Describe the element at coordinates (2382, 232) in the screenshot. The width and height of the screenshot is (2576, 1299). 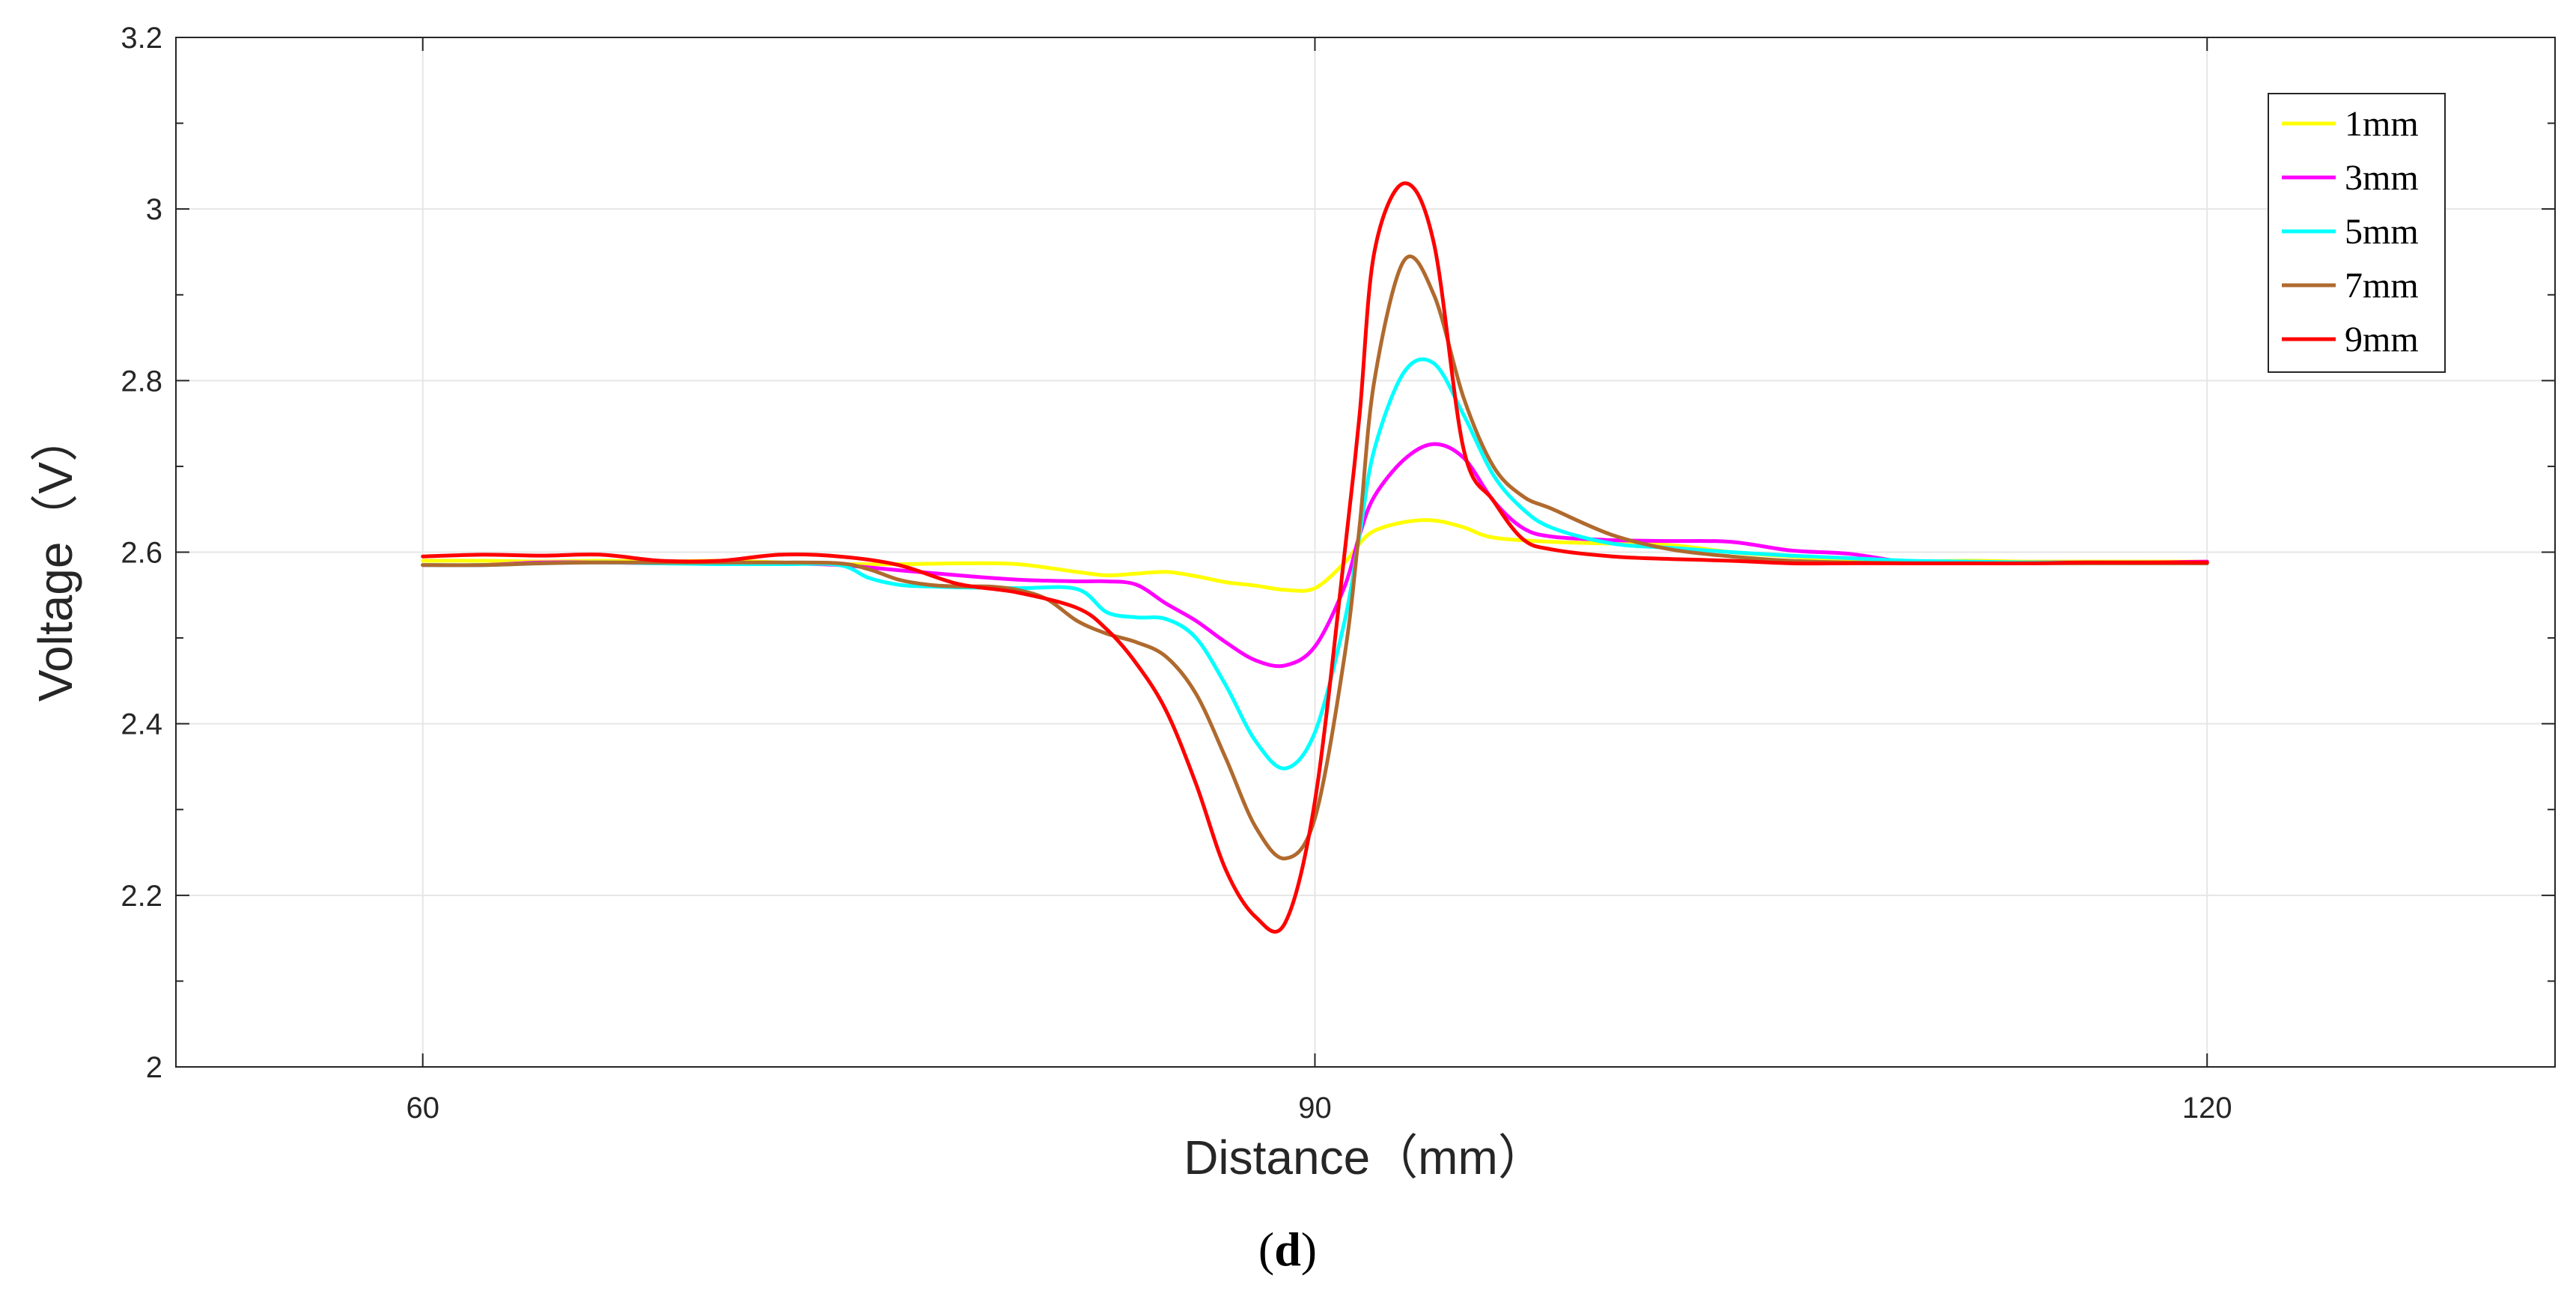
I see `legend-label-5mm: 5mm` at that location.